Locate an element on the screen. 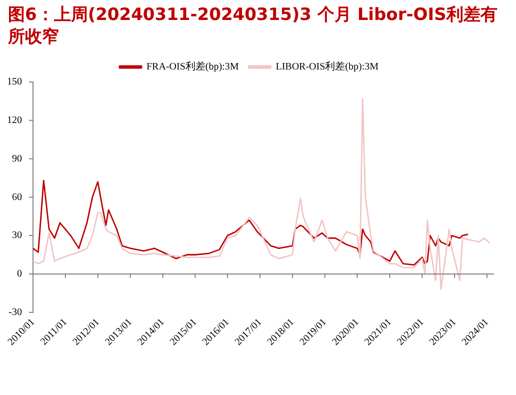  y-tick-label: 120 is located at coordinates (14, 120).